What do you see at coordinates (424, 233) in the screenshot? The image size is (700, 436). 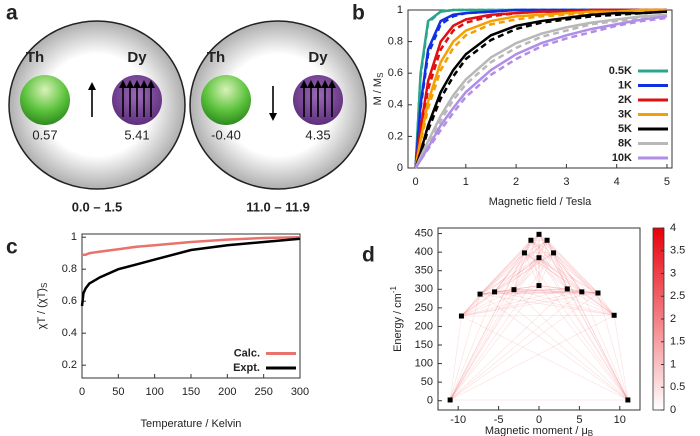 I see `y-tick-label: 450` at bounding box center [424, 233].